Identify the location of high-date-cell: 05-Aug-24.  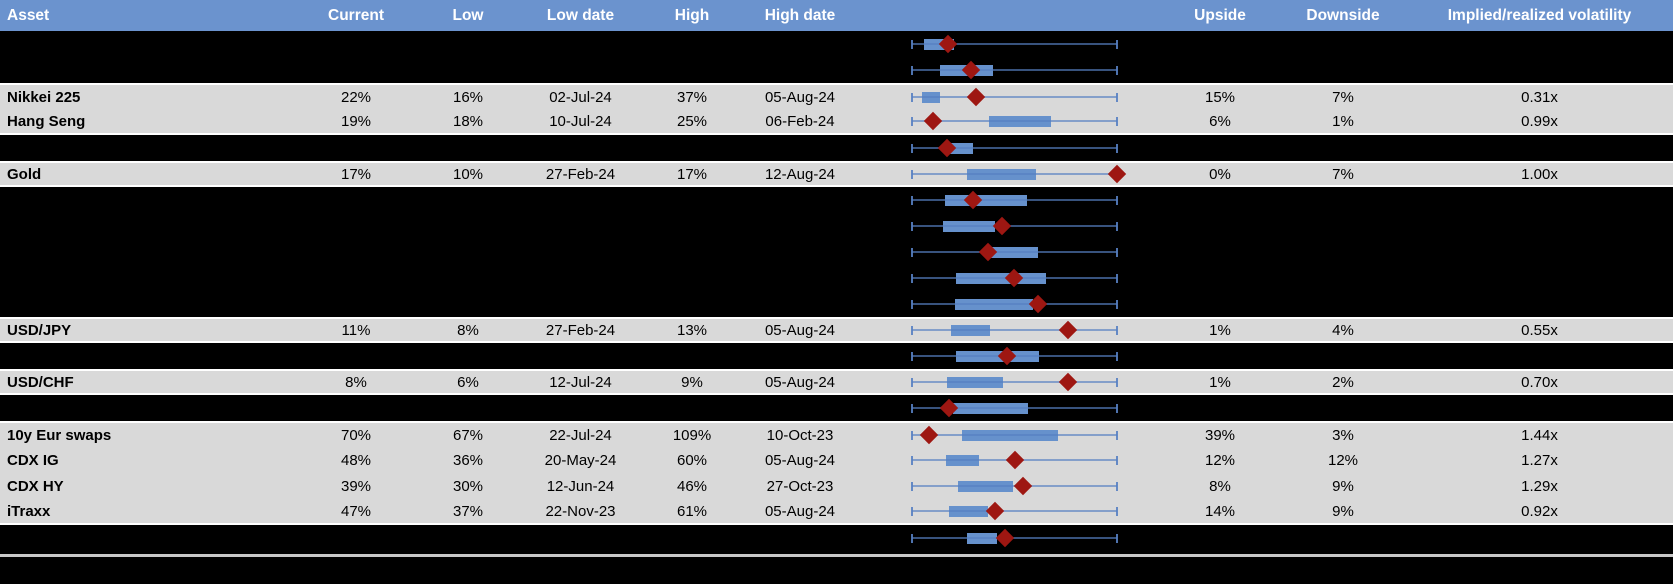
(800, 460).